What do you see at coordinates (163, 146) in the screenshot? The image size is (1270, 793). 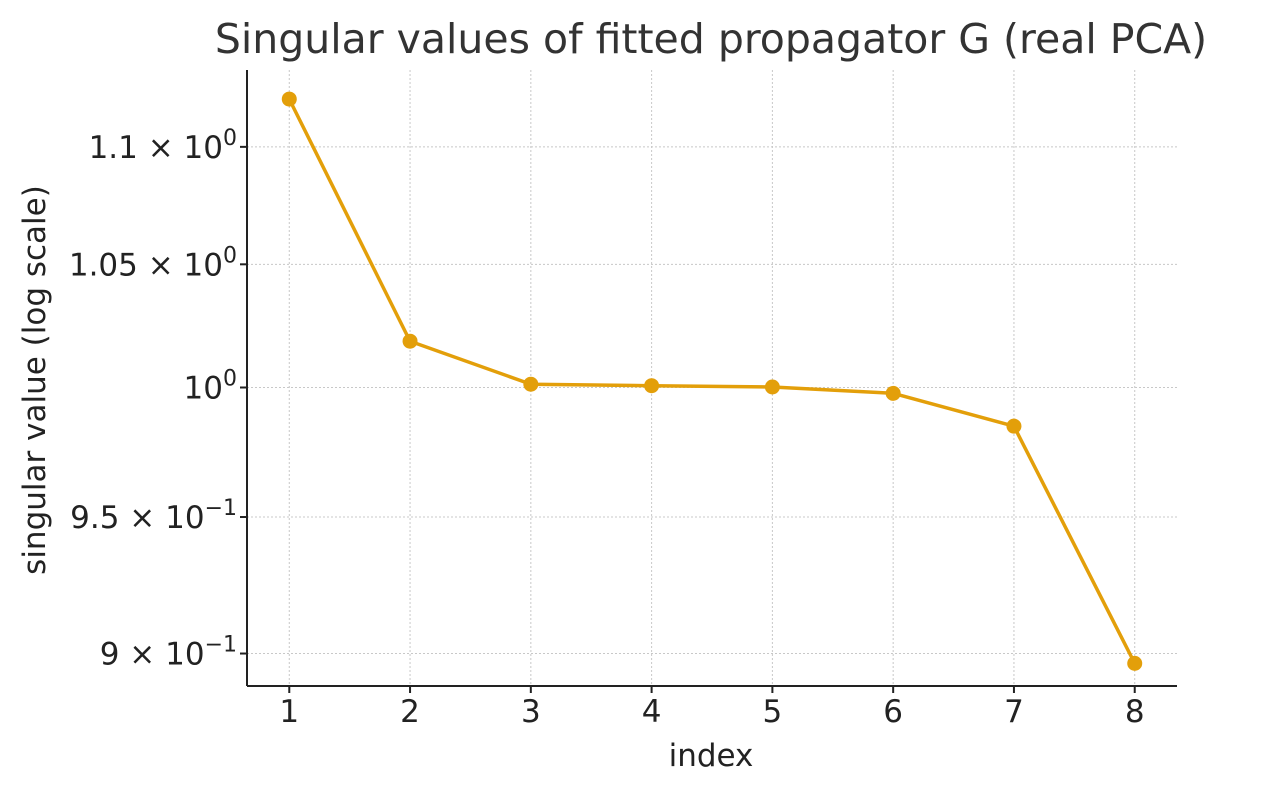 I see `y-tick-label: 1.1 × 100` at bounding box center [163, 146].